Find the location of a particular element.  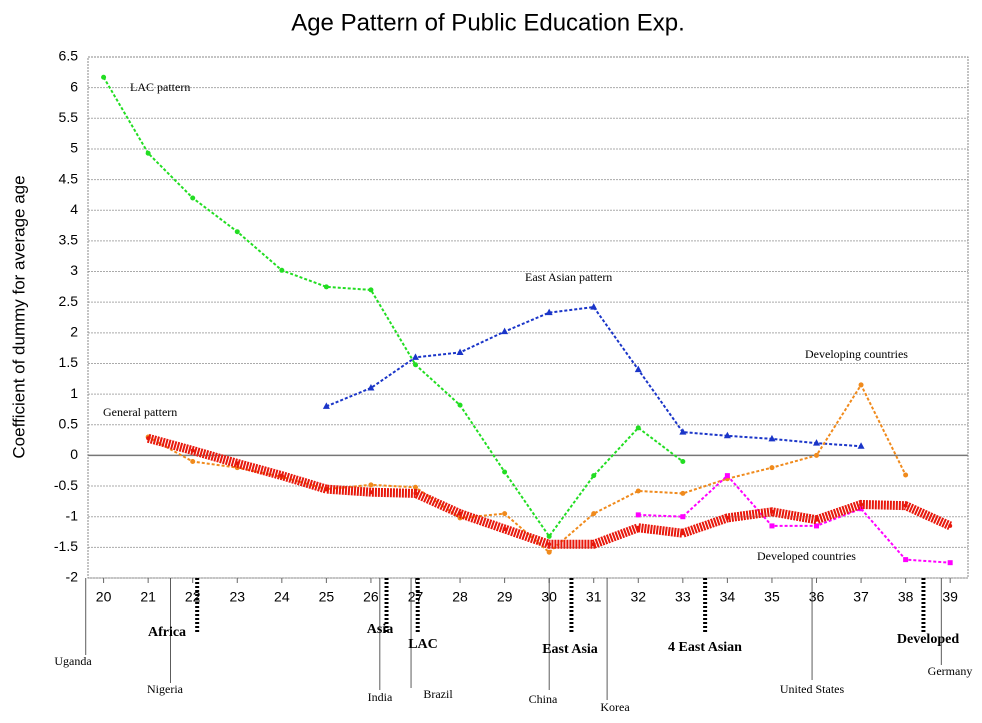

series-label: East Asian pattern is located at coordinates (568, 277).